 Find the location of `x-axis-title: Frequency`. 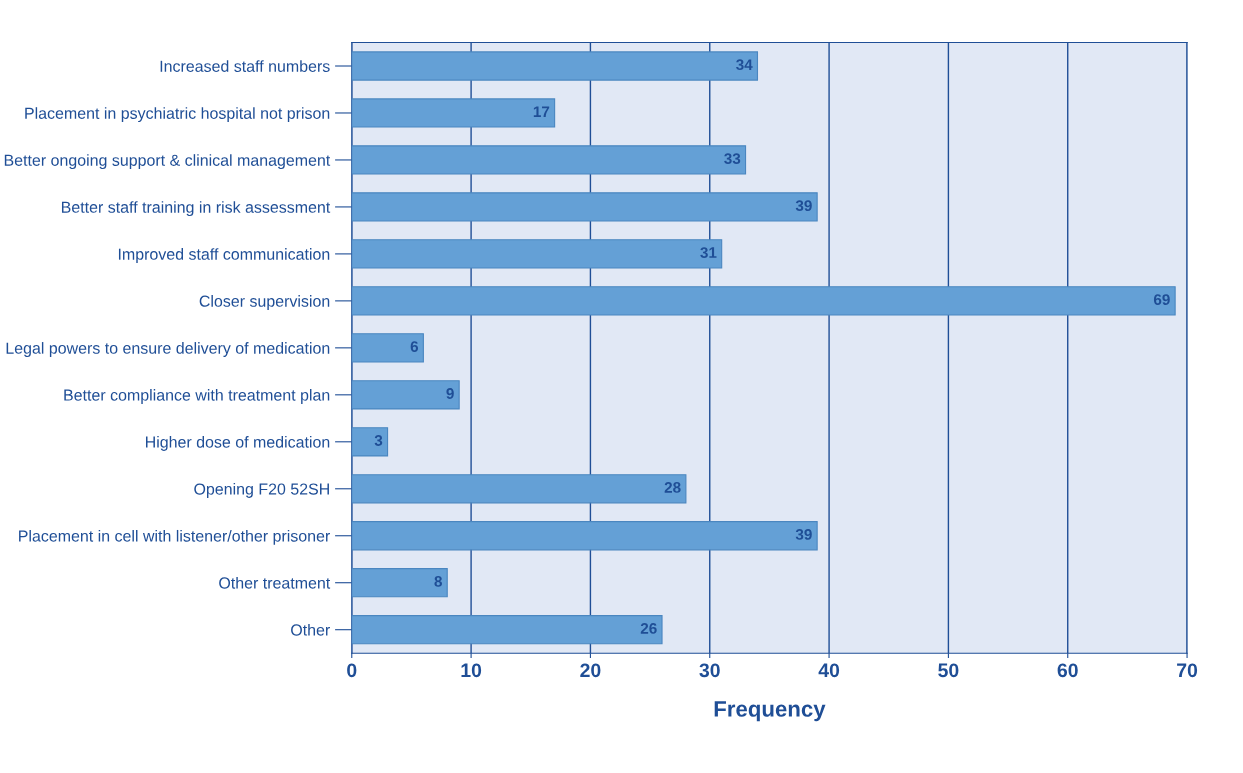

x-axis-title: Frequency is located at coordinates (770, 711).